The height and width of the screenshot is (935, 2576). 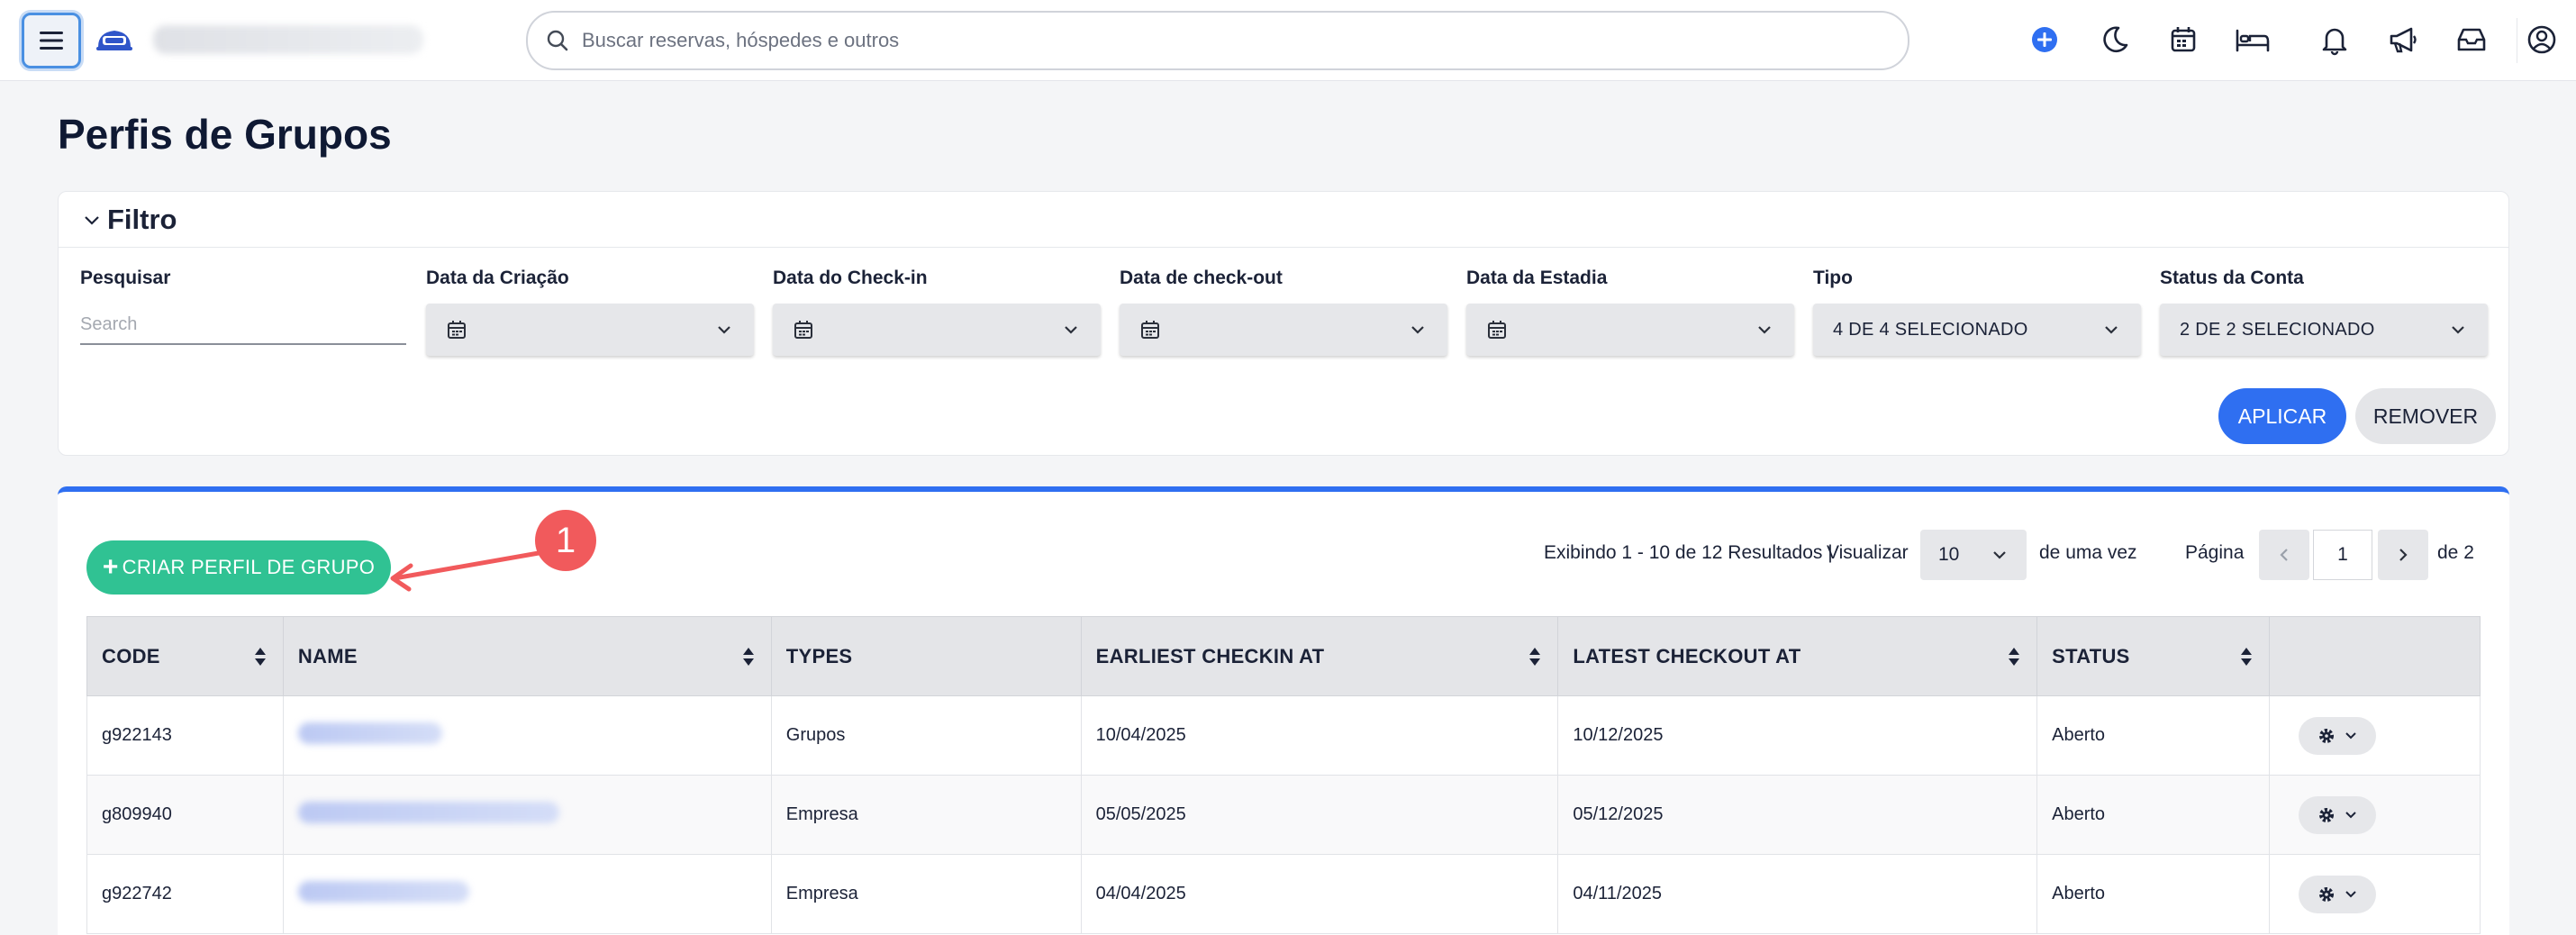 I want to click on cell-actions, so click(x=2375, y=735).